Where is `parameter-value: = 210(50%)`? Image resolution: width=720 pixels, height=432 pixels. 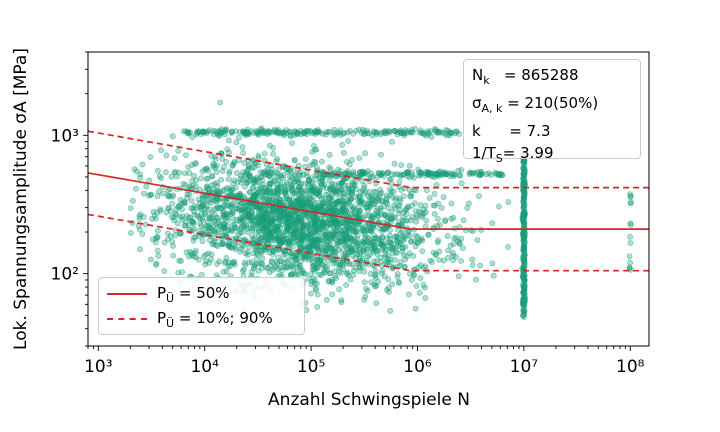 parameter-value: = 210(50%) is located at coordinates (550, 103).